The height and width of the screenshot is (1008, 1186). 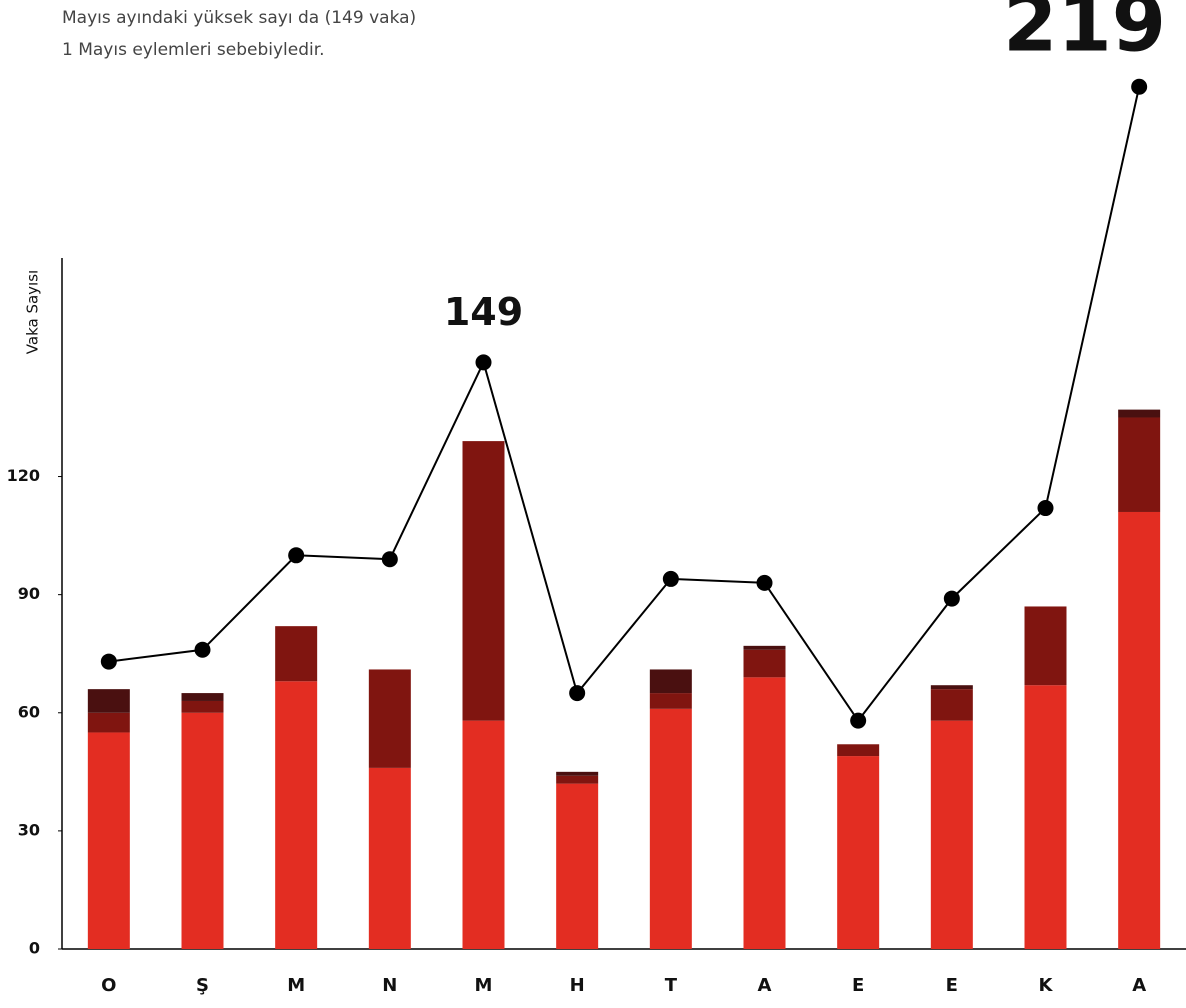 I want to click on x-tick-label: H, so click(x=577, y=985).